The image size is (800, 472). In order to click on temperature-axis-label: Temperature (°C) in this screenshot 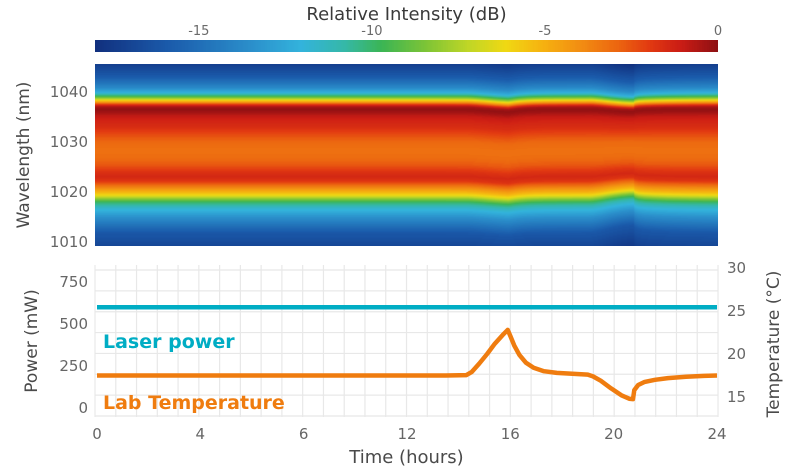, I will do `click(774, 344)`.